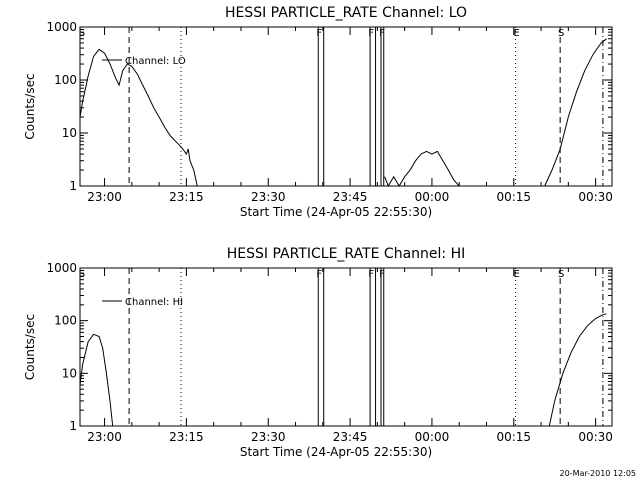 The image size is (640, 485). What do you see at coordinates (346, 13) in the screenshot?
I see `chart-title: HESSI PARTICLE_RATE Channel: LO` at bounding box center [346, 13].